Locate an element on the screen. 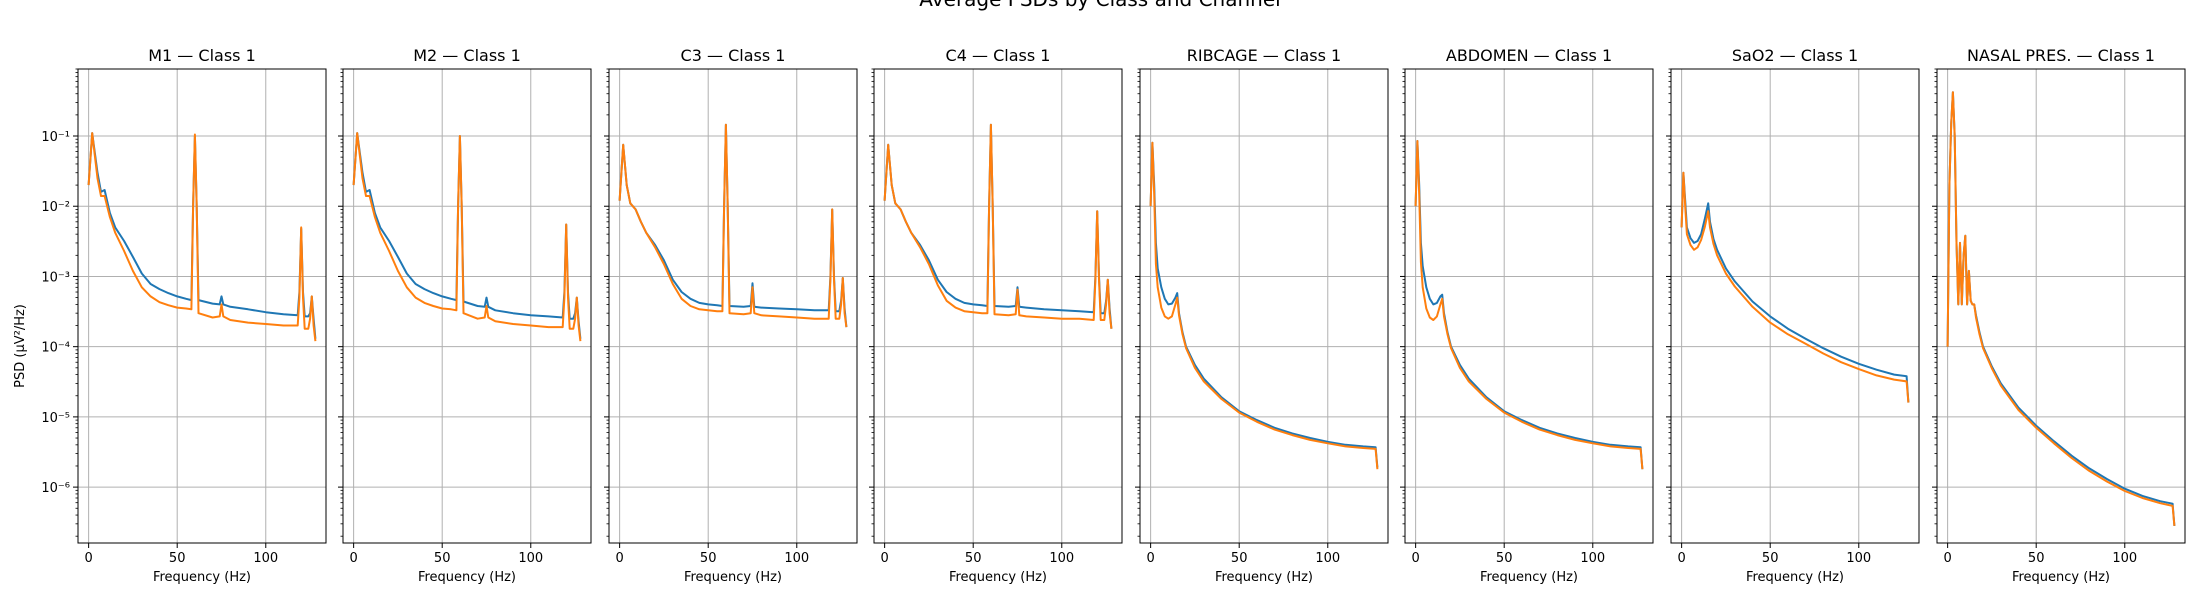  subplot-panel: 0 50 100 C4 — Class 1 Frequency (Hz) is located at coordinates (996, 315).